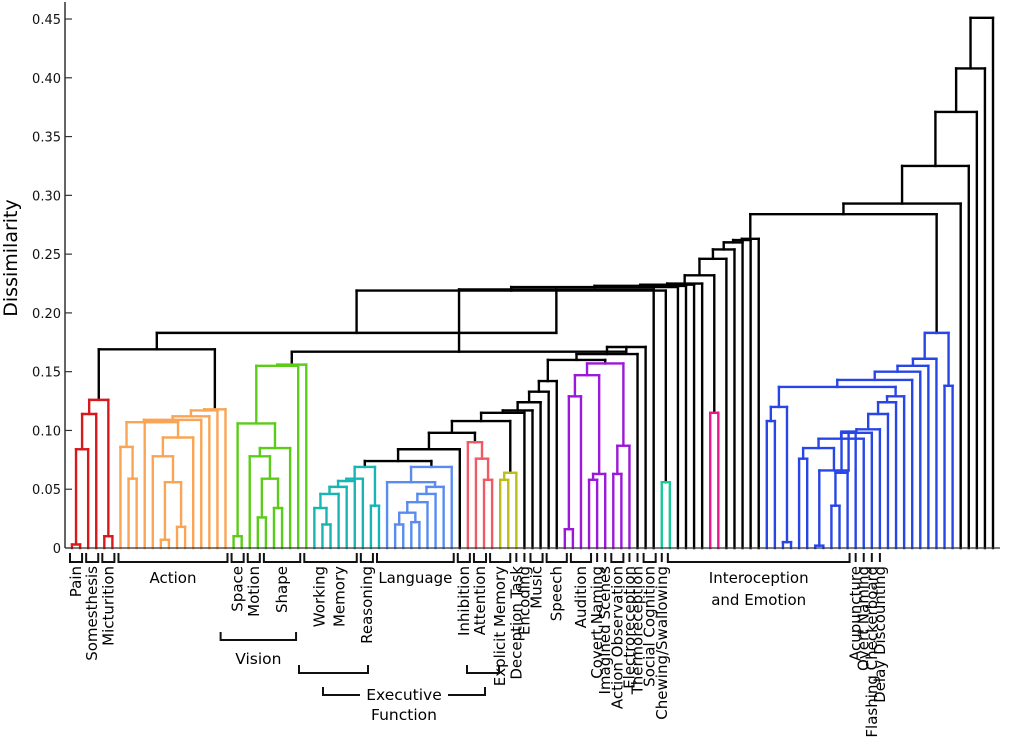 This screenshot has height=754, width=1014. Describe the element at coordinates (467, 691) in the screenshot. I see `exec-bracket-bottom-right` at that location.